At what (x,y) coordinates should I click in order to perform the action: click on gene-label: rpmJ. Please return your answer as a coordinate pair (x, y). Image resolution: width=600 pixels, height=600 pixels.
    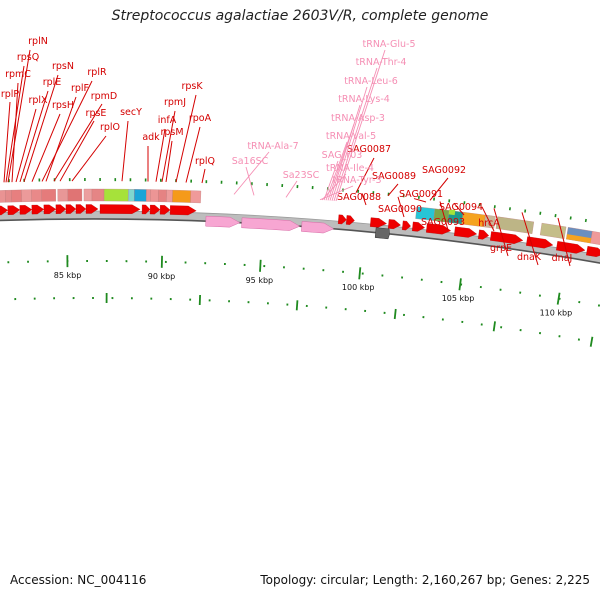
    Looking at the image, I should click on (175, 102).